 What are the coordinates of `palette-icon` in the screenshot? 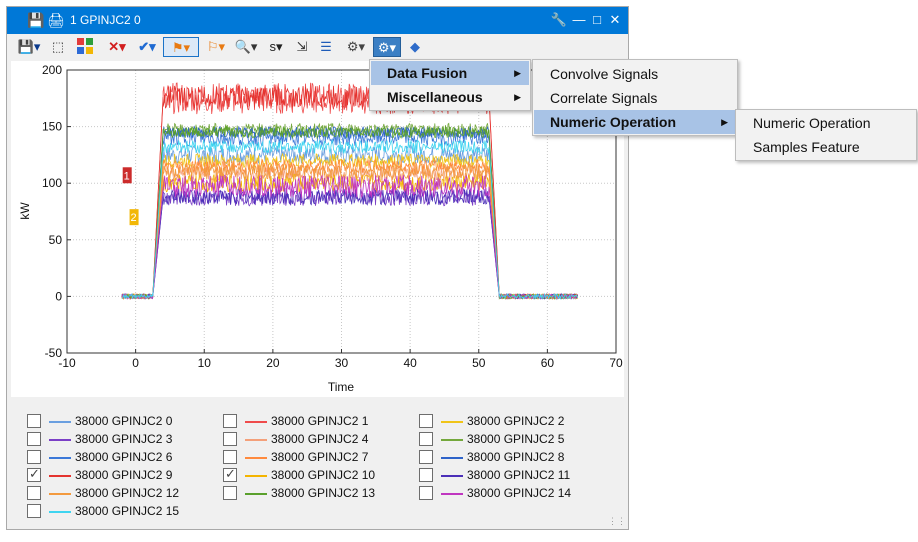 It's located at (85, 46).